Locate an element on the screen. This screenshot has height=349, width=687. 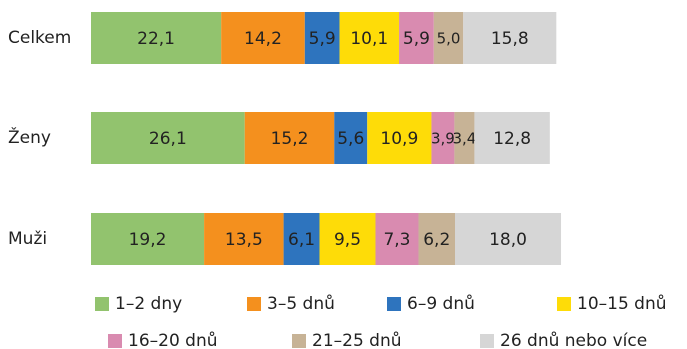
bar-segment-muzi-21-25-dnu is located at coordinates (437, 239).